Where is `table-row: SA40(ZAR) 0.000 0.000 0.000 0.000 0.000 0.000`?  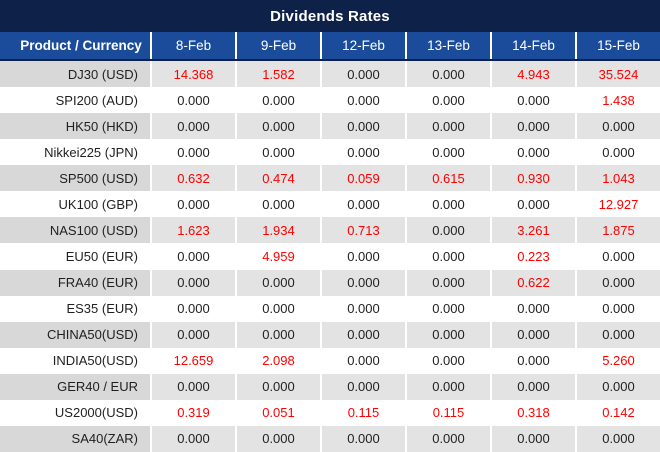
table-row: SA40(ZAR) 0.000 0.000 0.000 0.000 0.000 0.000 is located at coordinates (330, 438).